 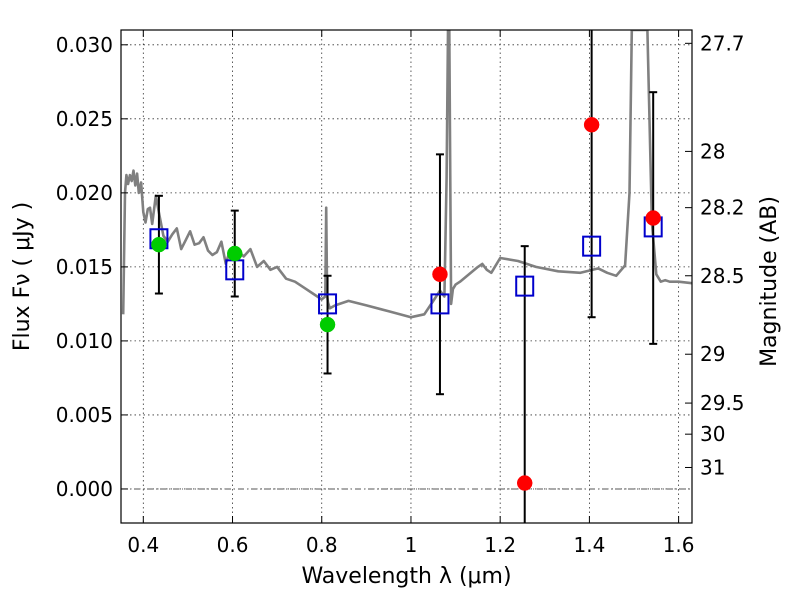 What do you see at coordinates (712, 354) in the screenshot?
I see `y2-tick-label: 29` at bounding box center [712, 354].